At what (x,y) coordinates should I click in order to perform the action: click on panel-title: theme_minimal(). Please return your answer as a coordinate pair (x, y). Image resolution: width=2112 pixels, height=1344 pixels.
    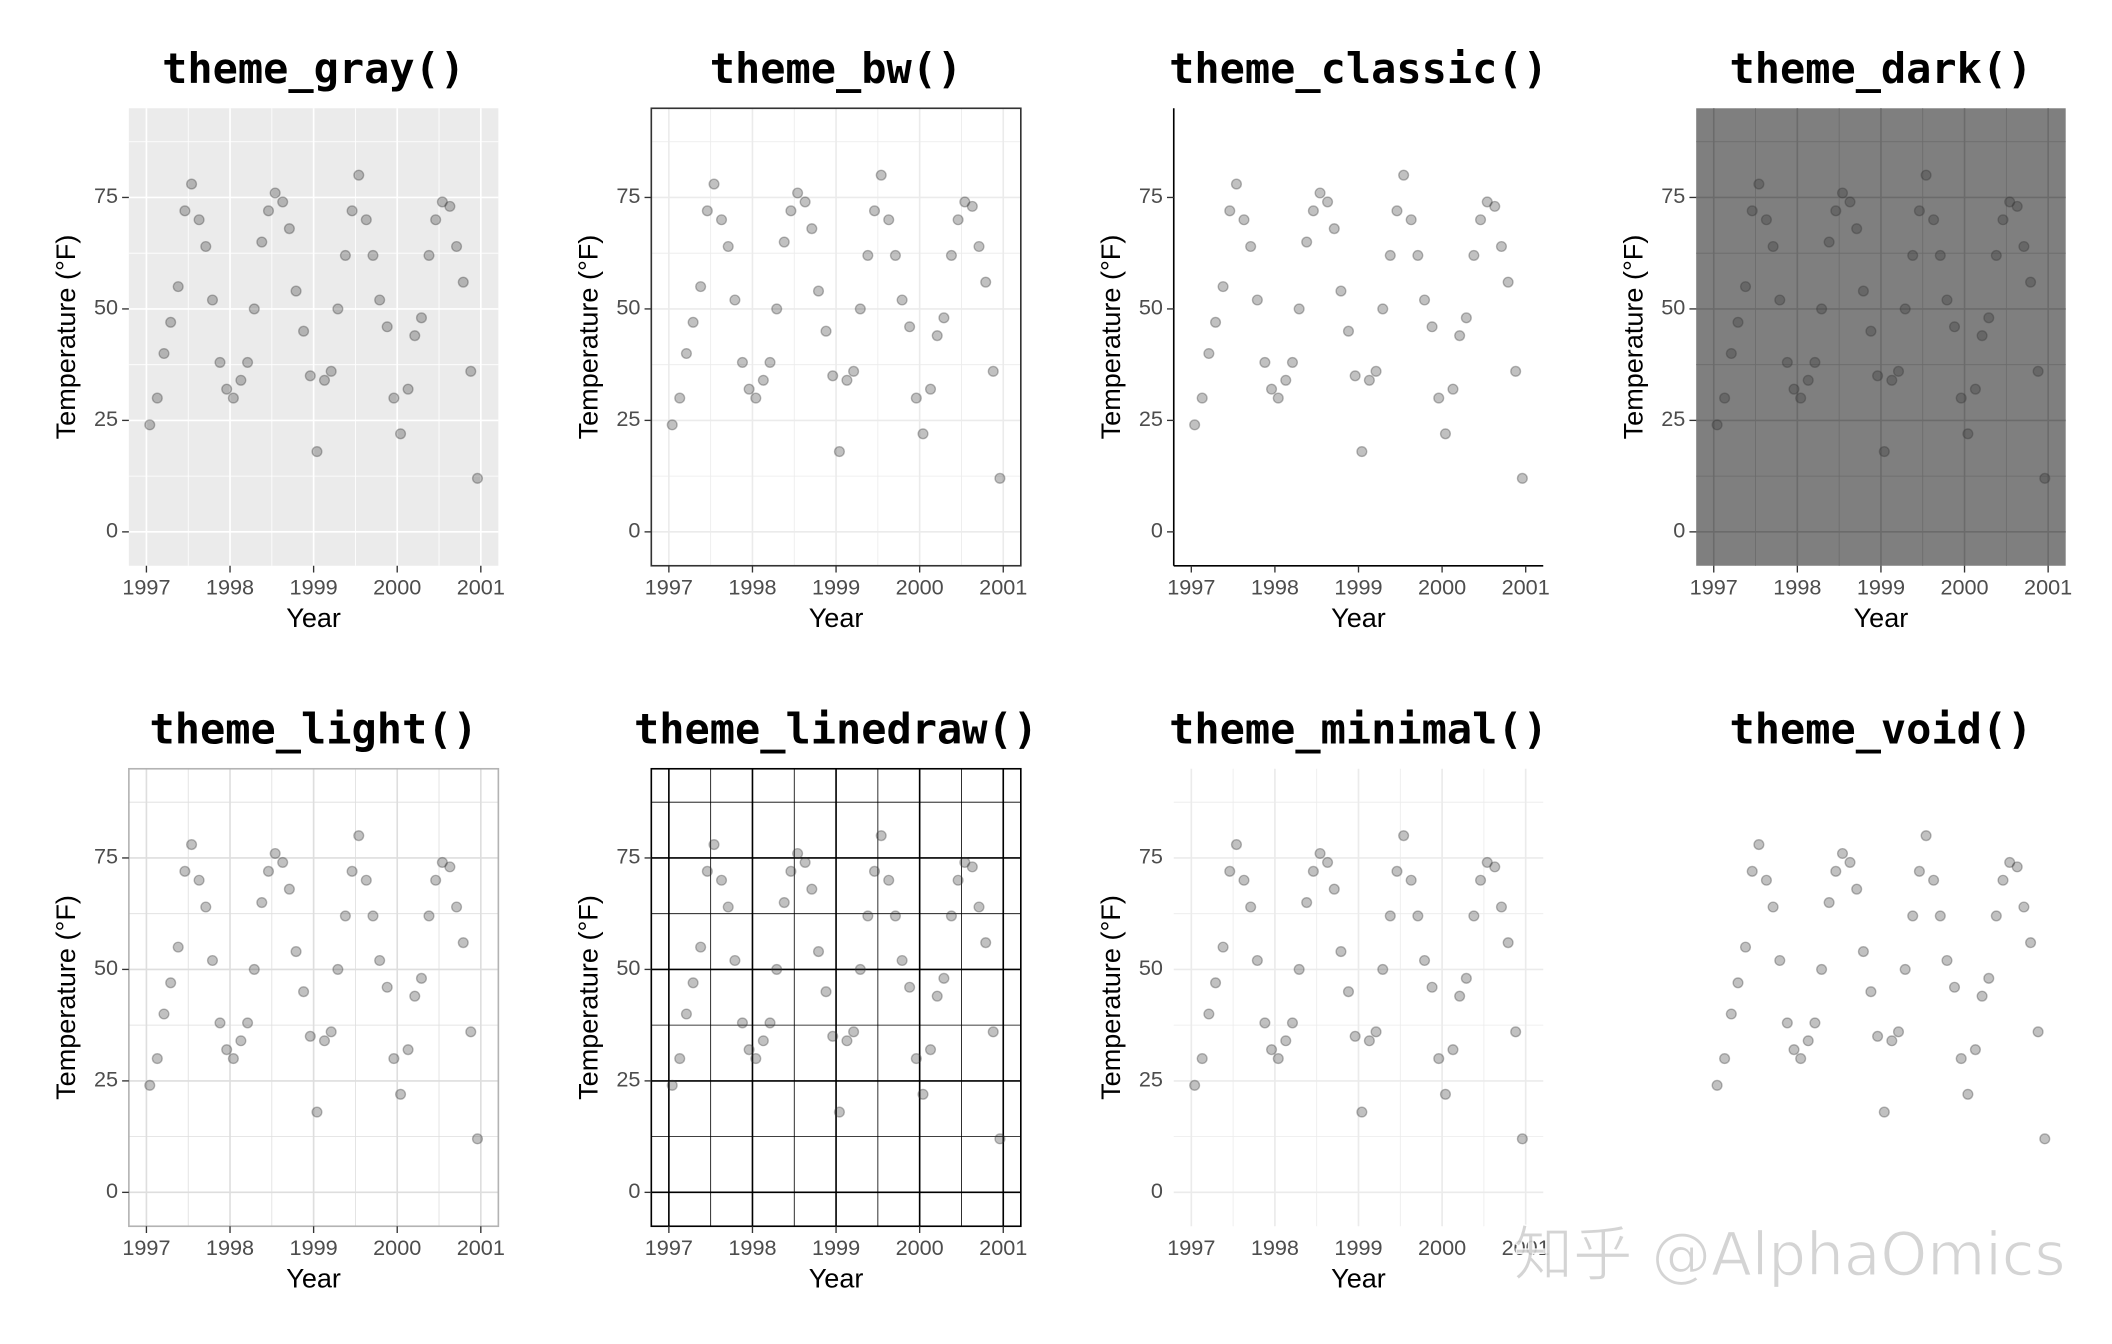
    Looking at the image, I should click on (1358, 729).